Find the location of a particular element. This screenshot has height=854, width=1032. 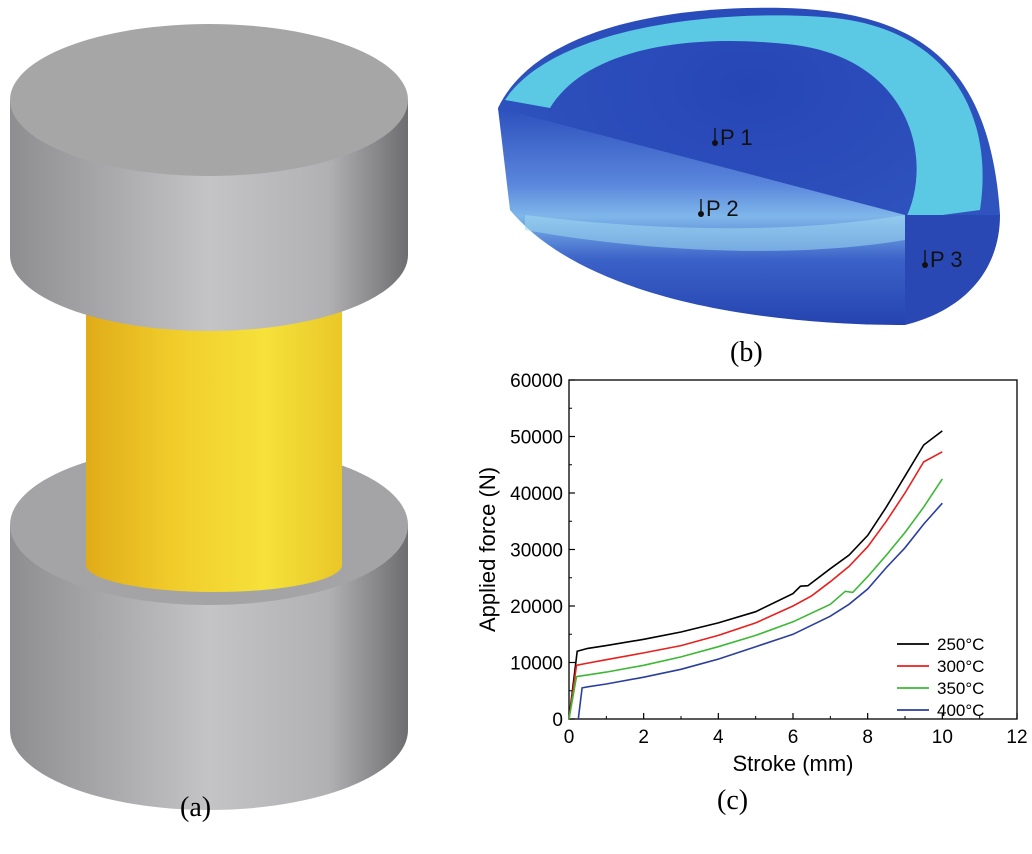

billet is located at coordinates (214, 441).